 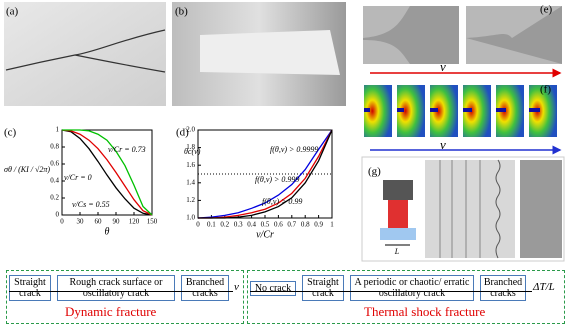 I want to click on axis-label: v, so click(x=236, y=287).